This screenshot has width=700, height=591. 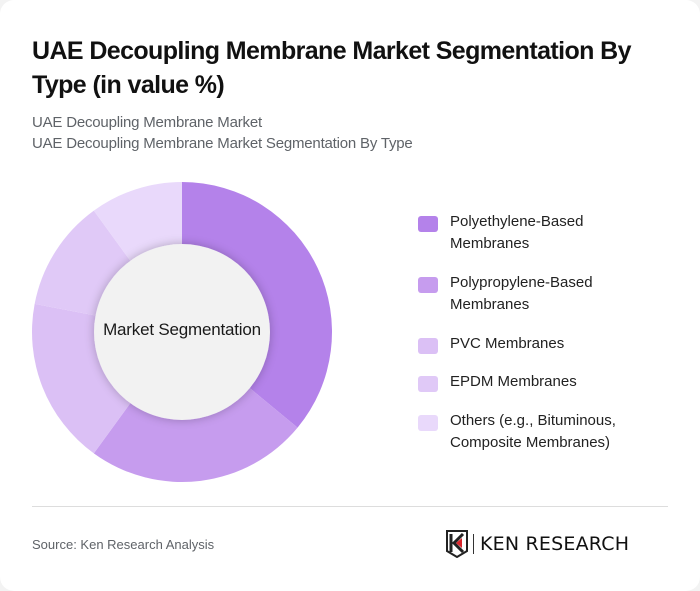 I want to click on legend-item-pvc: PVC Membranes, so click(x=539, y=344).